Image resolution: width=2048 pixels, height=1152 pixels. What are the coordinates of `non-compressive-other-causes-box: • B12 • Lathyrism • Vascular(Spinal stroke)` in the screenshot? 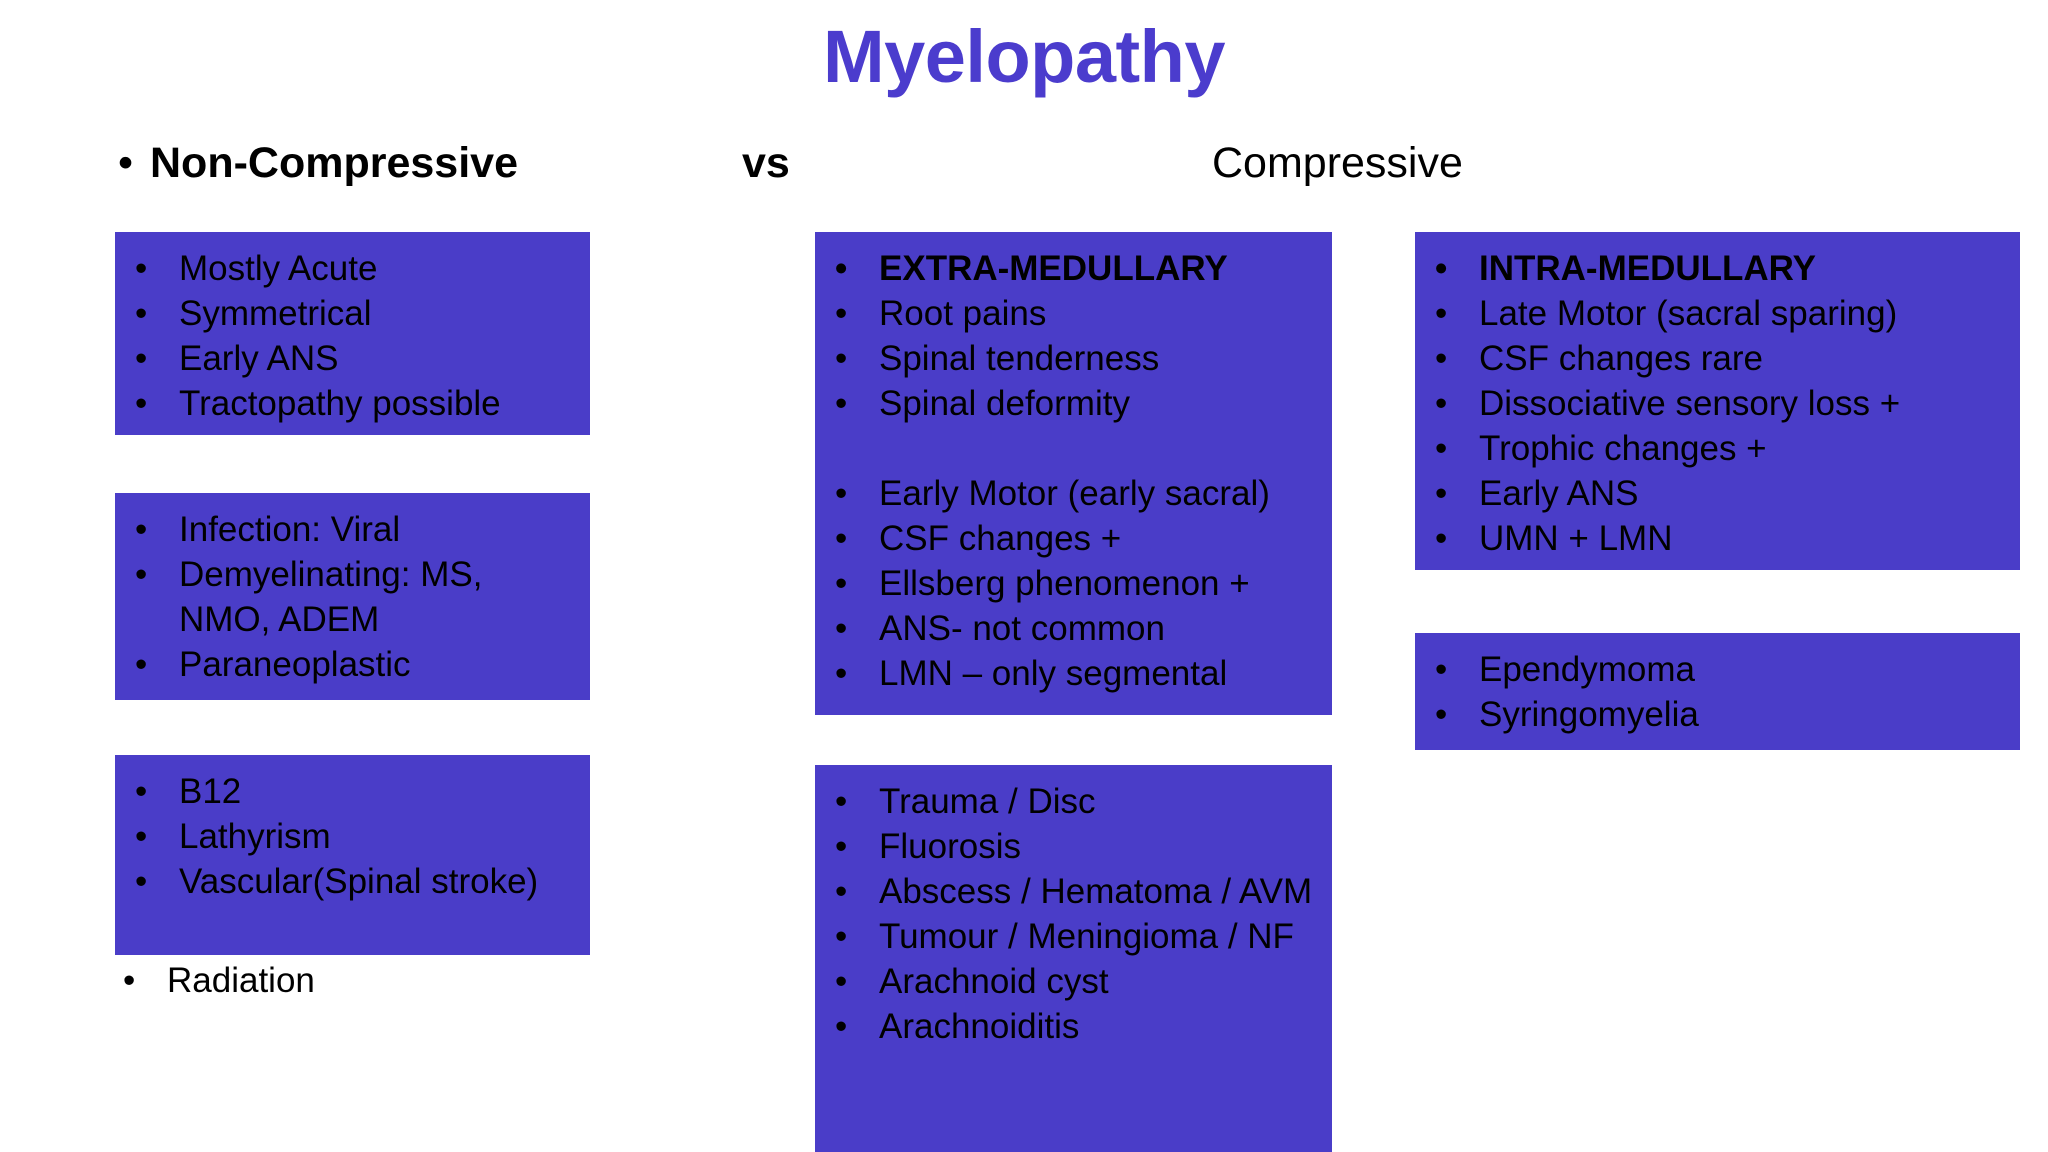 It's located at (352, 855).